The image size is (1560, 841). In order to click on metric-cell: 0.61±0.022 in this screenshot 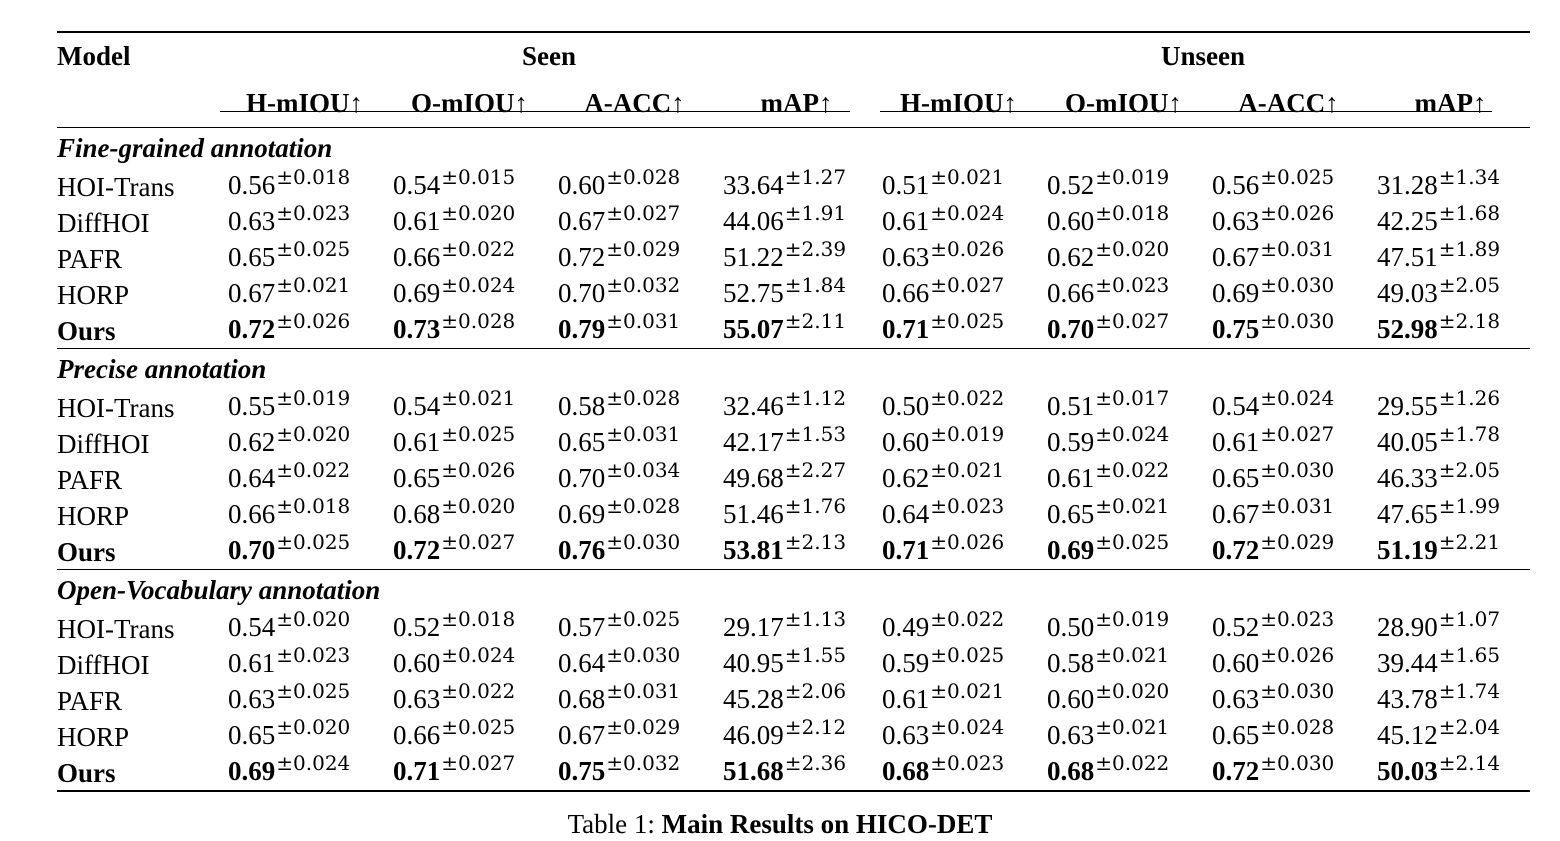, I will do `click(1123, 477)`.